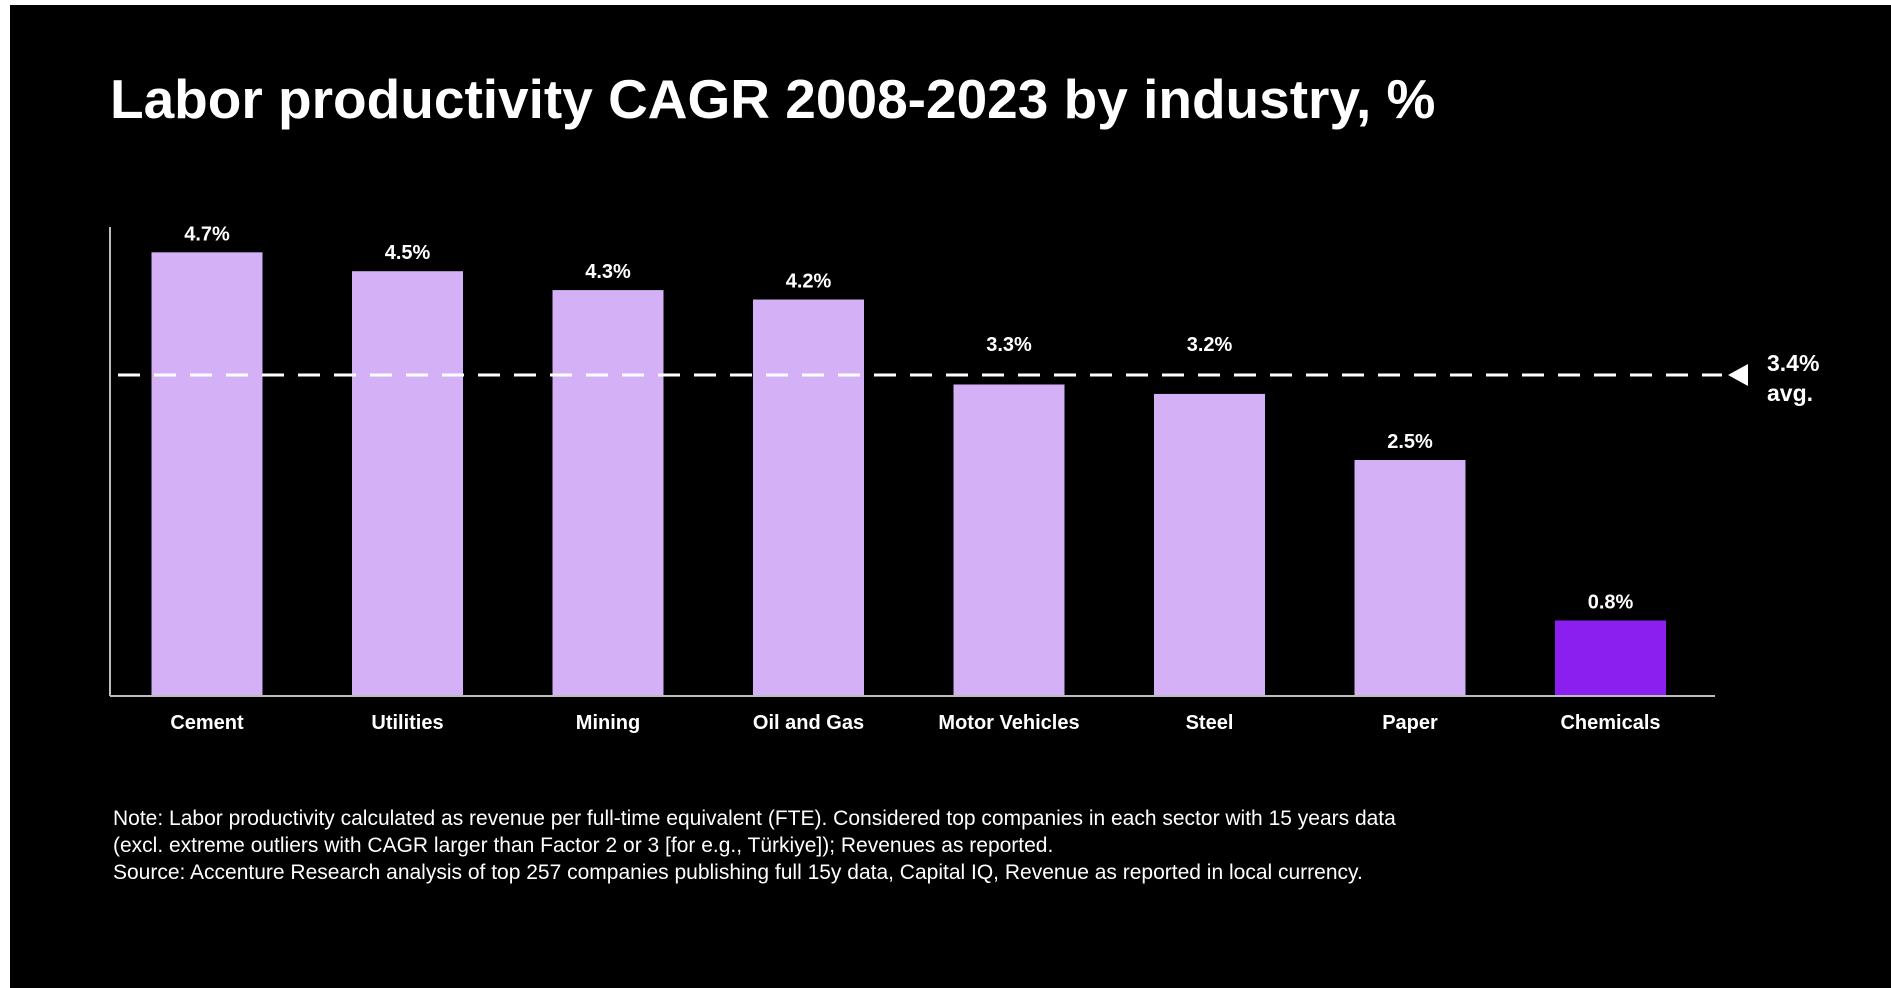  What do you see at coordinates (808, 723) in the screenshot?
I see `category-label: Oil and Gas` at bounding box center [808, 723].